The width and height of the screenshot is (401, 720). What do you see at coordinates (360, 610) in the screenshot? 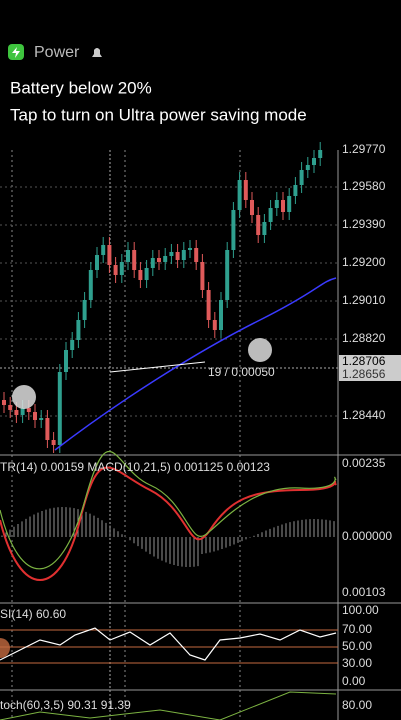
I see `rsi-axis: 100.00` at bounding box center [360, 610].